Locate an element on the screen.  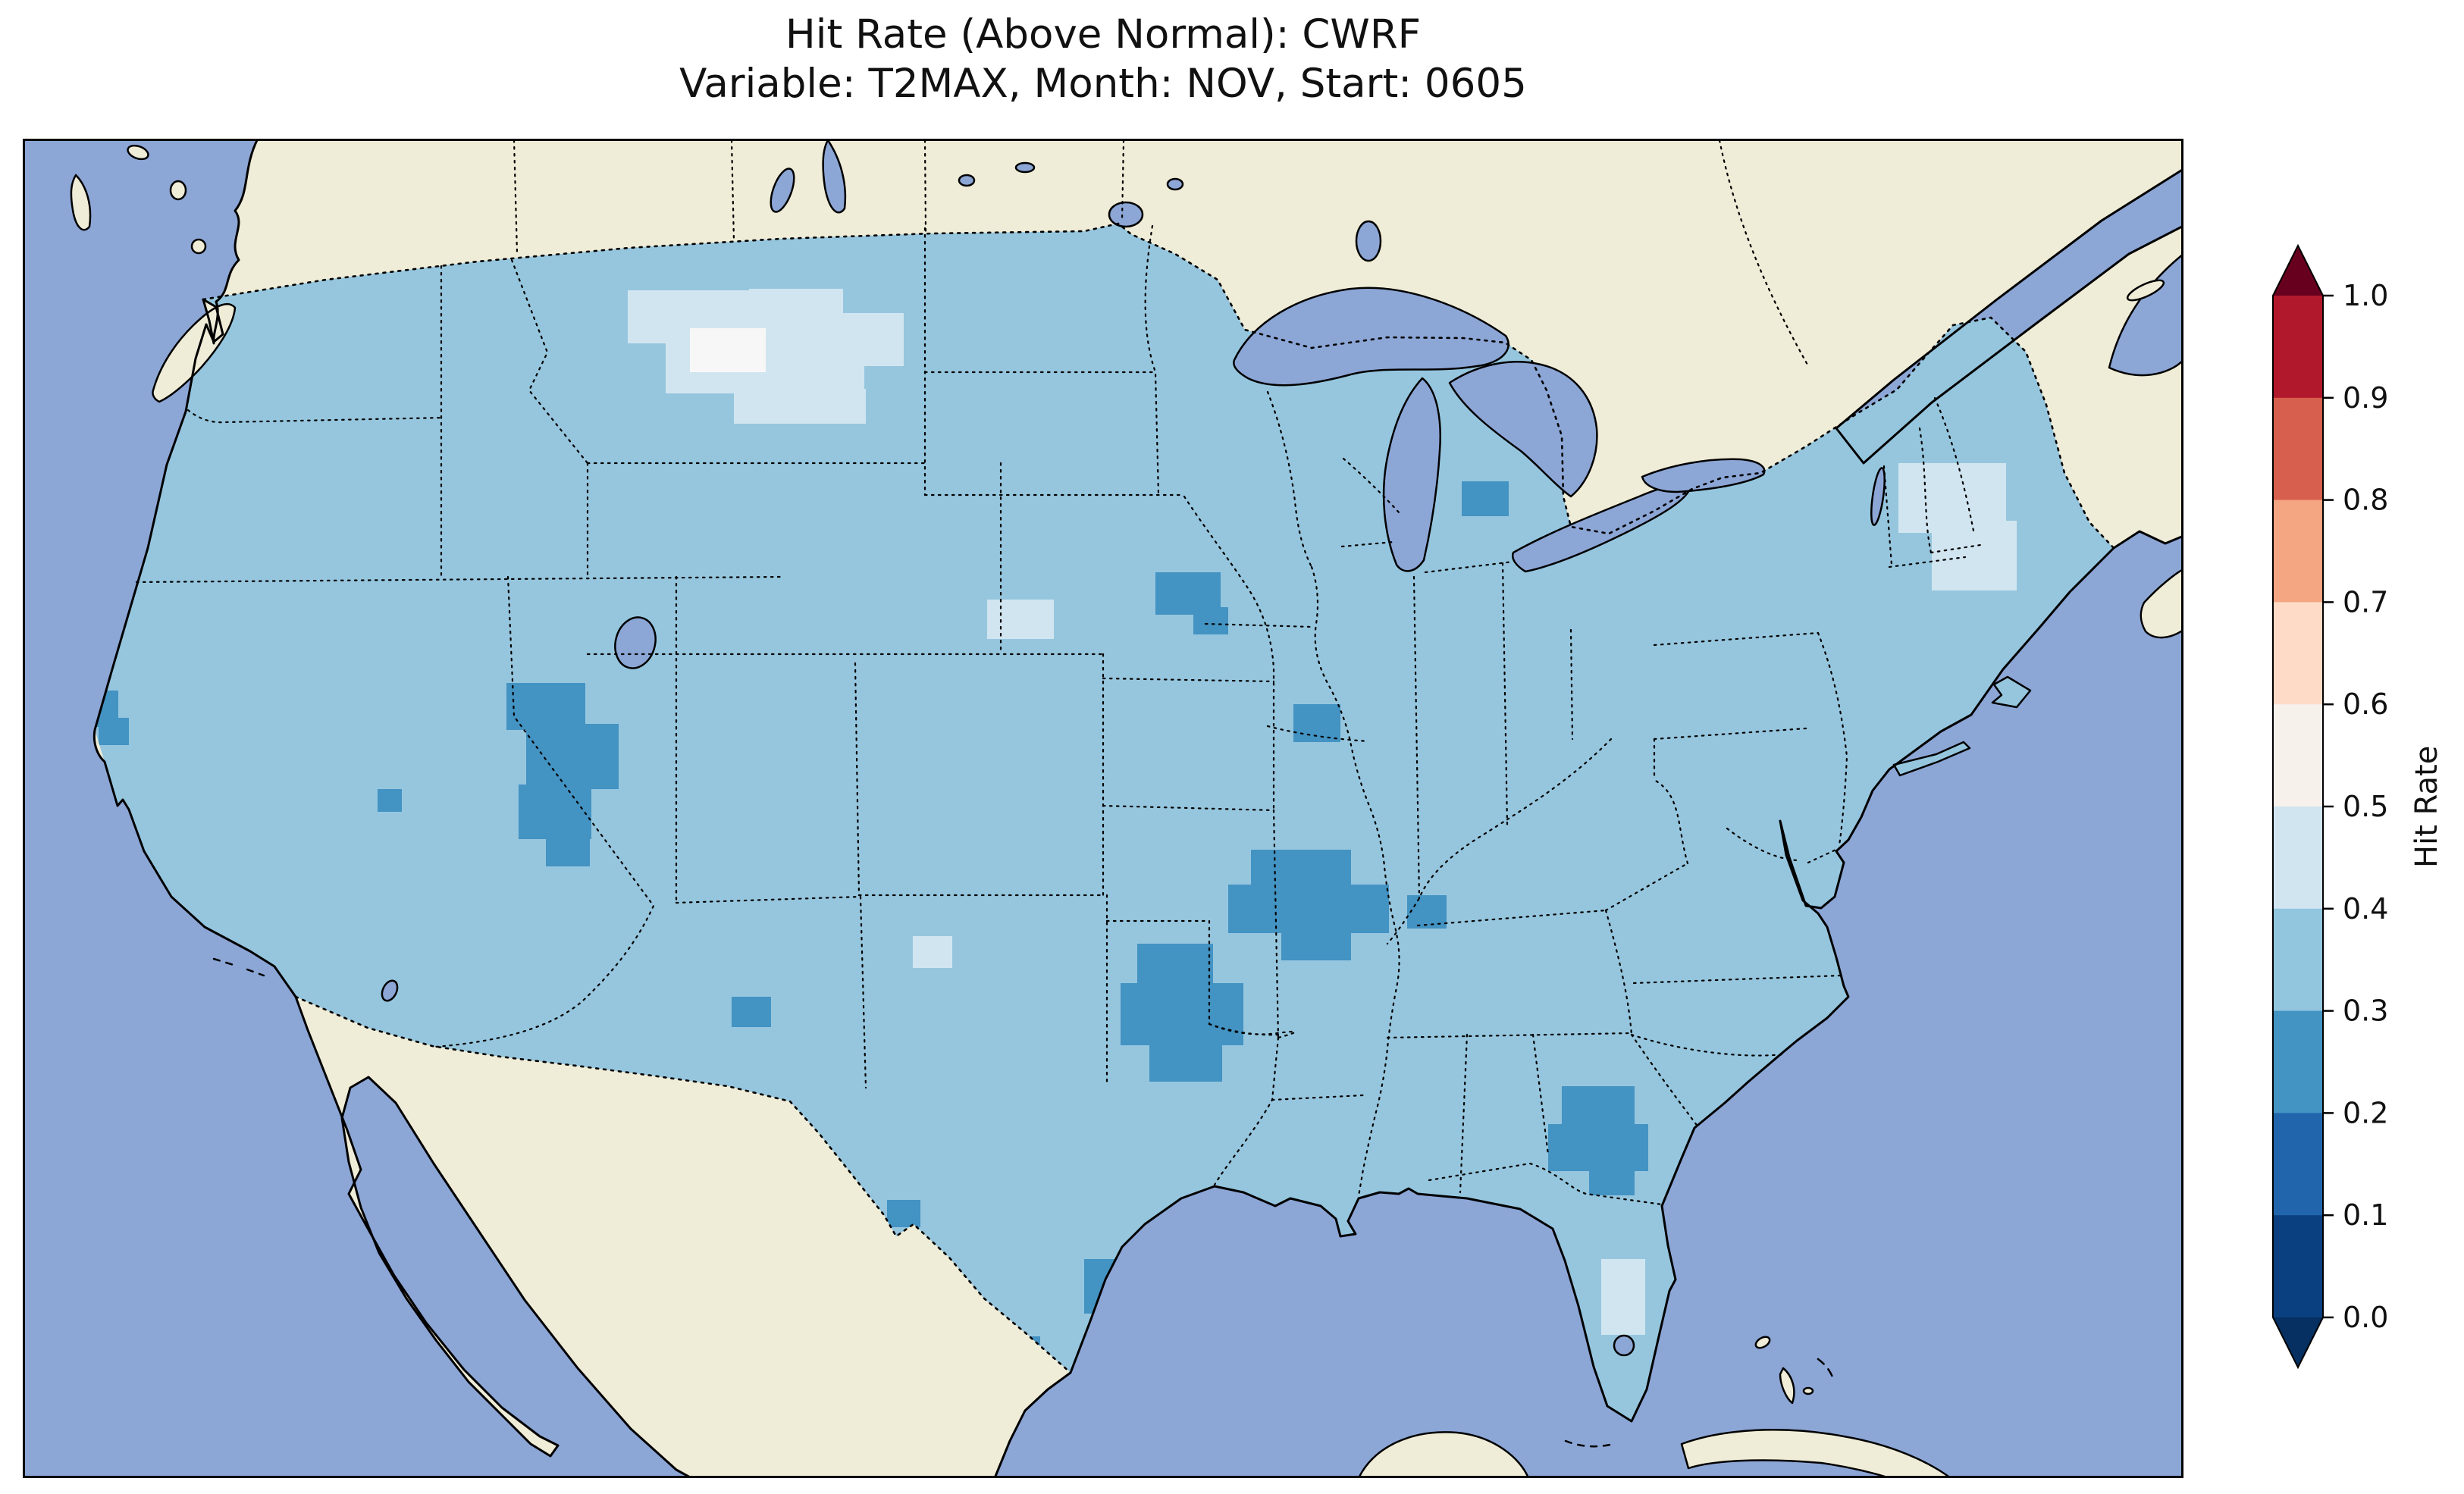
lake-of-the-woods is located at coordinates (1126, 214).